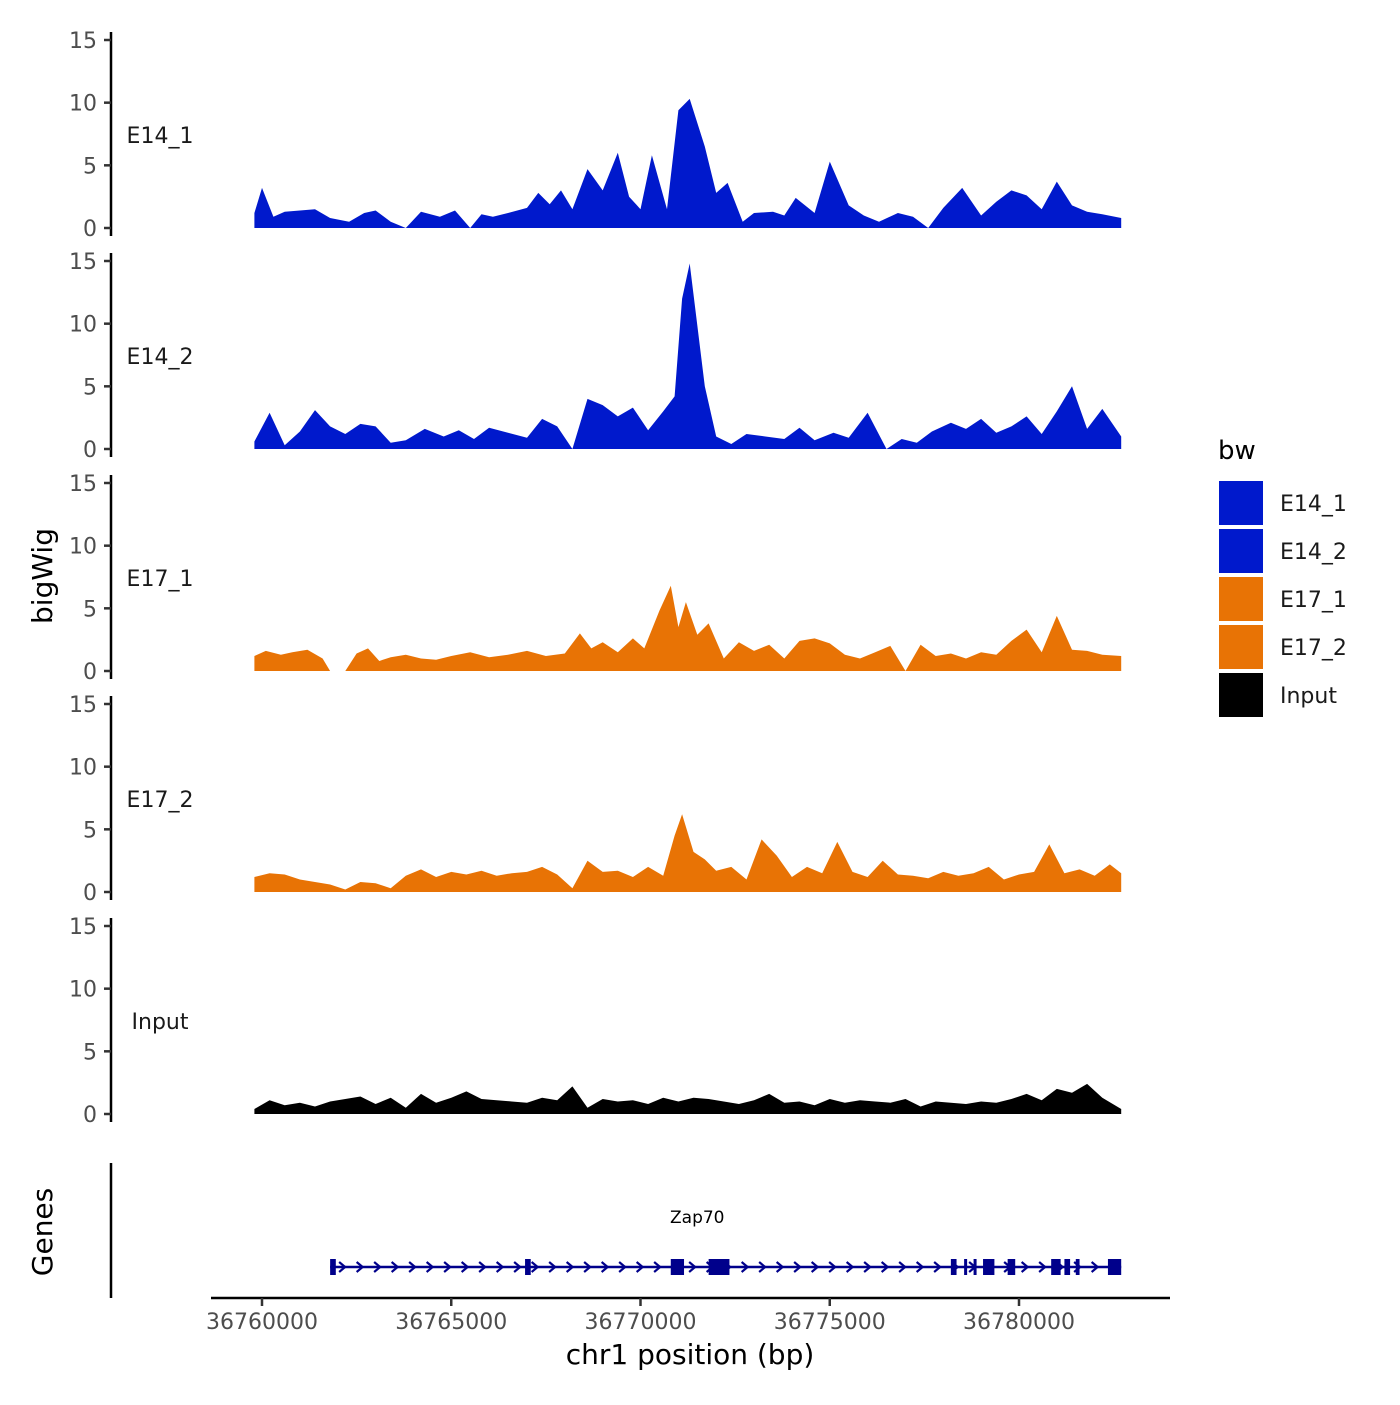 The height and width of the screenshot is (1405, 1400). Describe the element at coordinates (1019, 1322) in the screenshot. I see `x-tick-label: 36780000` at that location.